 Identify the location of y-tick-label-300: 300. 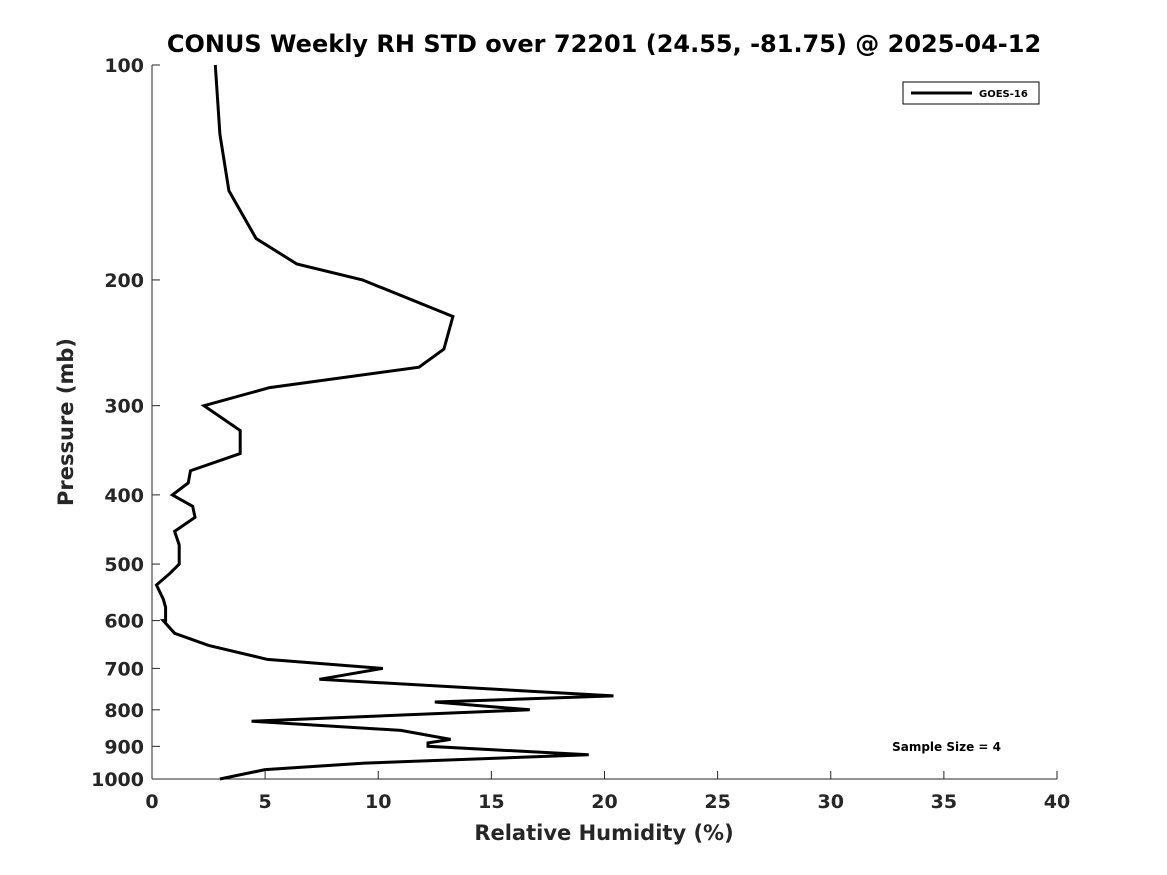
(124, 407).